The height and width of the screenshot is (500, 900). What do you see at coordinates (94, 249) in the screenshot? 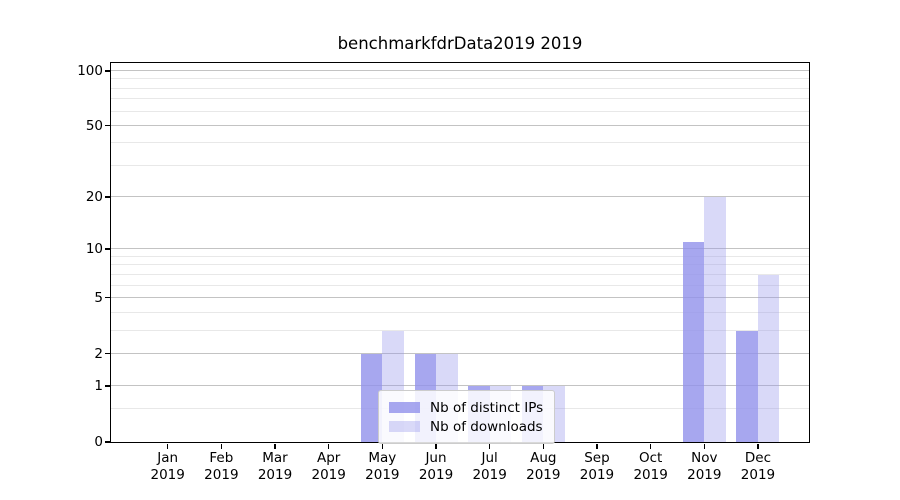
I see `y-tick-label: 10` at bounding box center [94, 249].